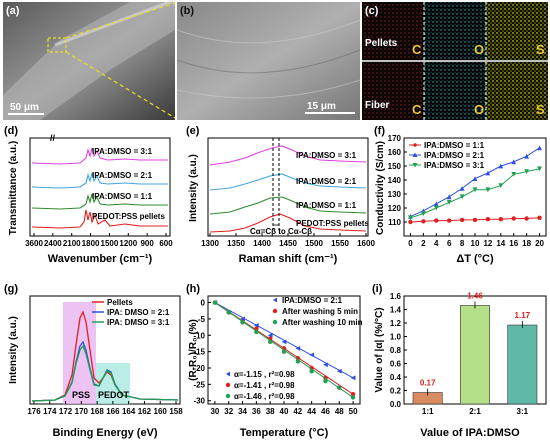 Image resolution: width=550 pixels, height=441 pixels. I want to click on f-y-tick-label: 160, so click(395, 152).